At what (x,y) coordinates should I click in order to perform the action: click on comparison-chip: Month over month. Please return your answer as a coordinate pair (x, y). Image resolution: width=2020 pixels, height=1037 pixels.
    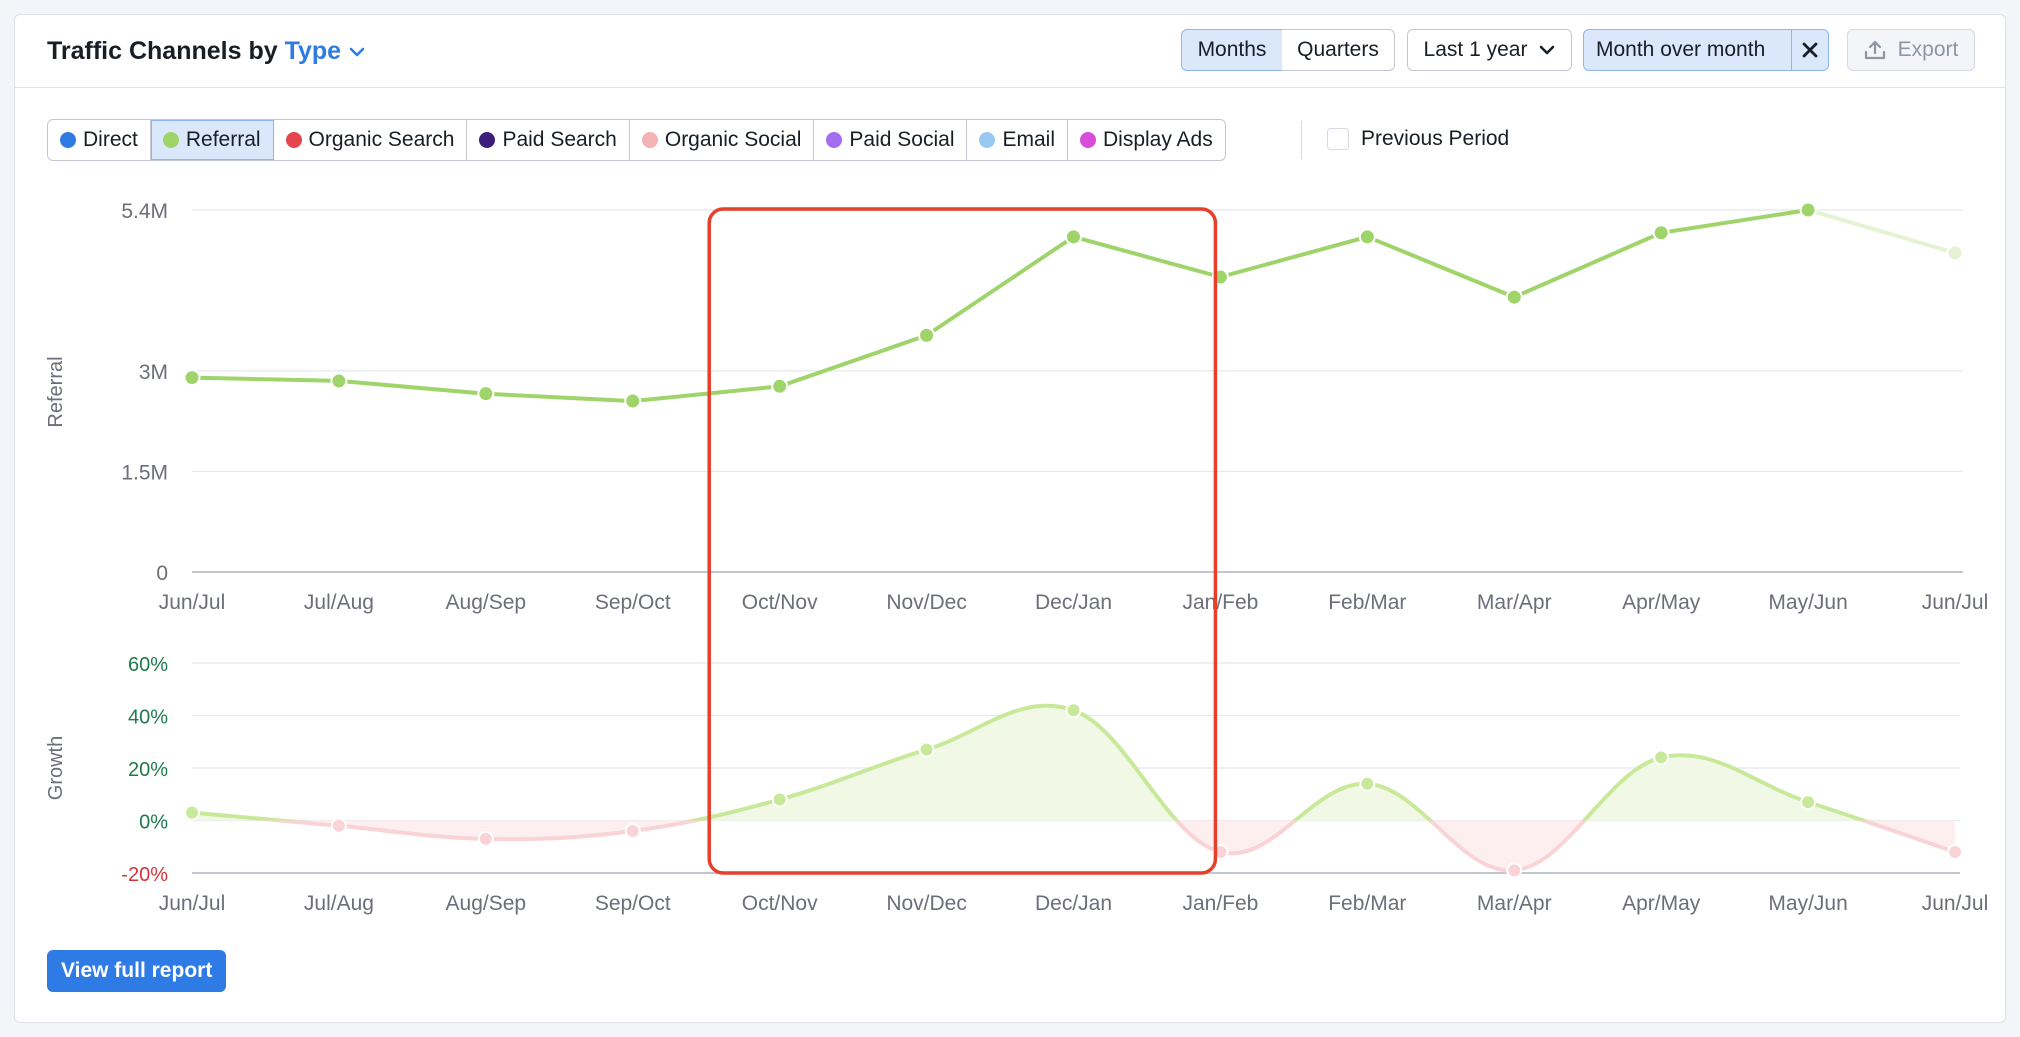
    Looking at the image, I should click on (1687, 50).